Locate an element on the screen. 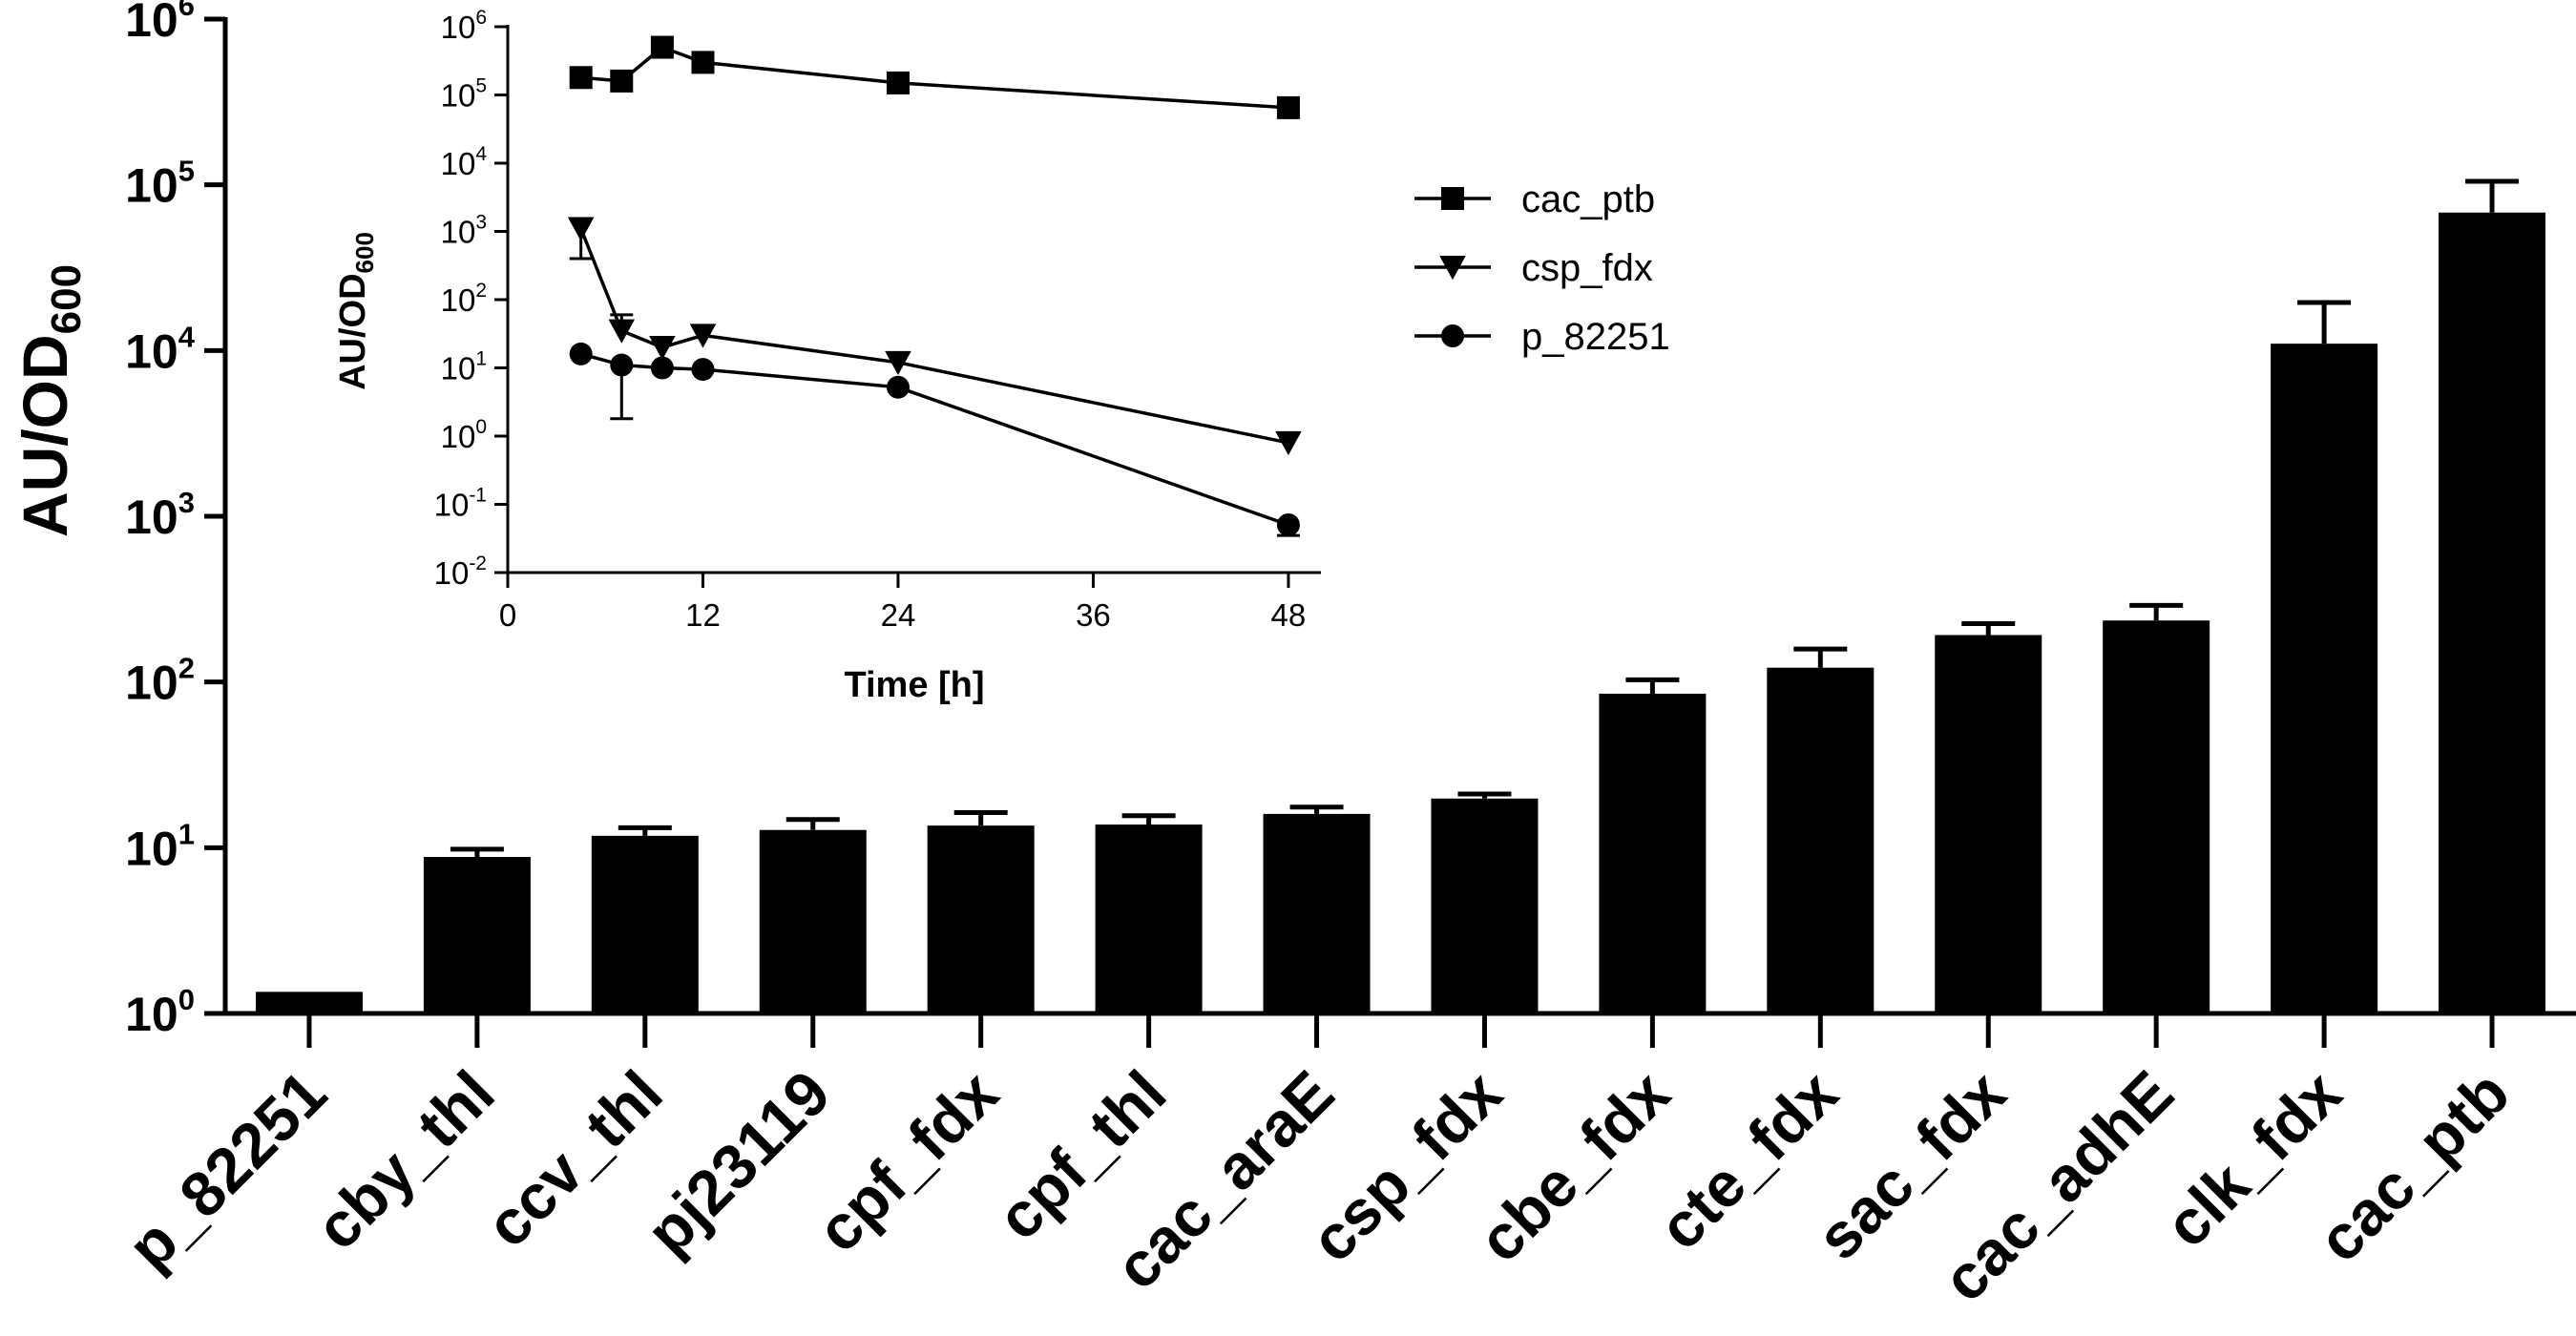 Image resolution: width=2576 pixels, height=1336 pixels. series-line-cac_ptb is located at coordinates (934, 77).